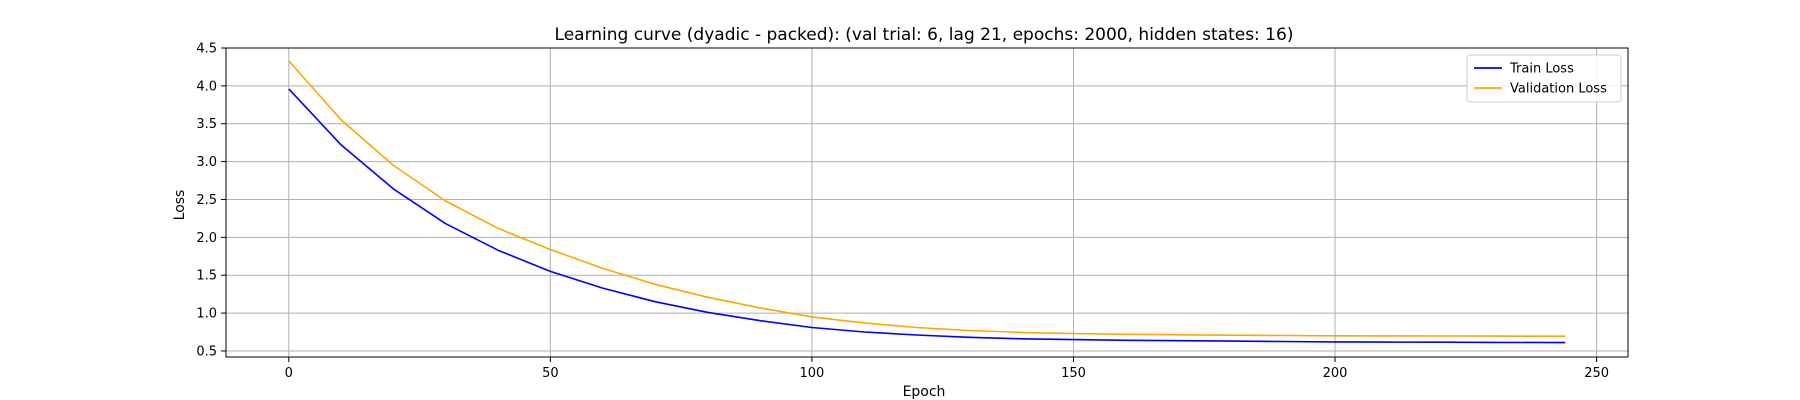 The image size is (1800, 400). I want to click on x-tick-label: 0, so click(289, 373).